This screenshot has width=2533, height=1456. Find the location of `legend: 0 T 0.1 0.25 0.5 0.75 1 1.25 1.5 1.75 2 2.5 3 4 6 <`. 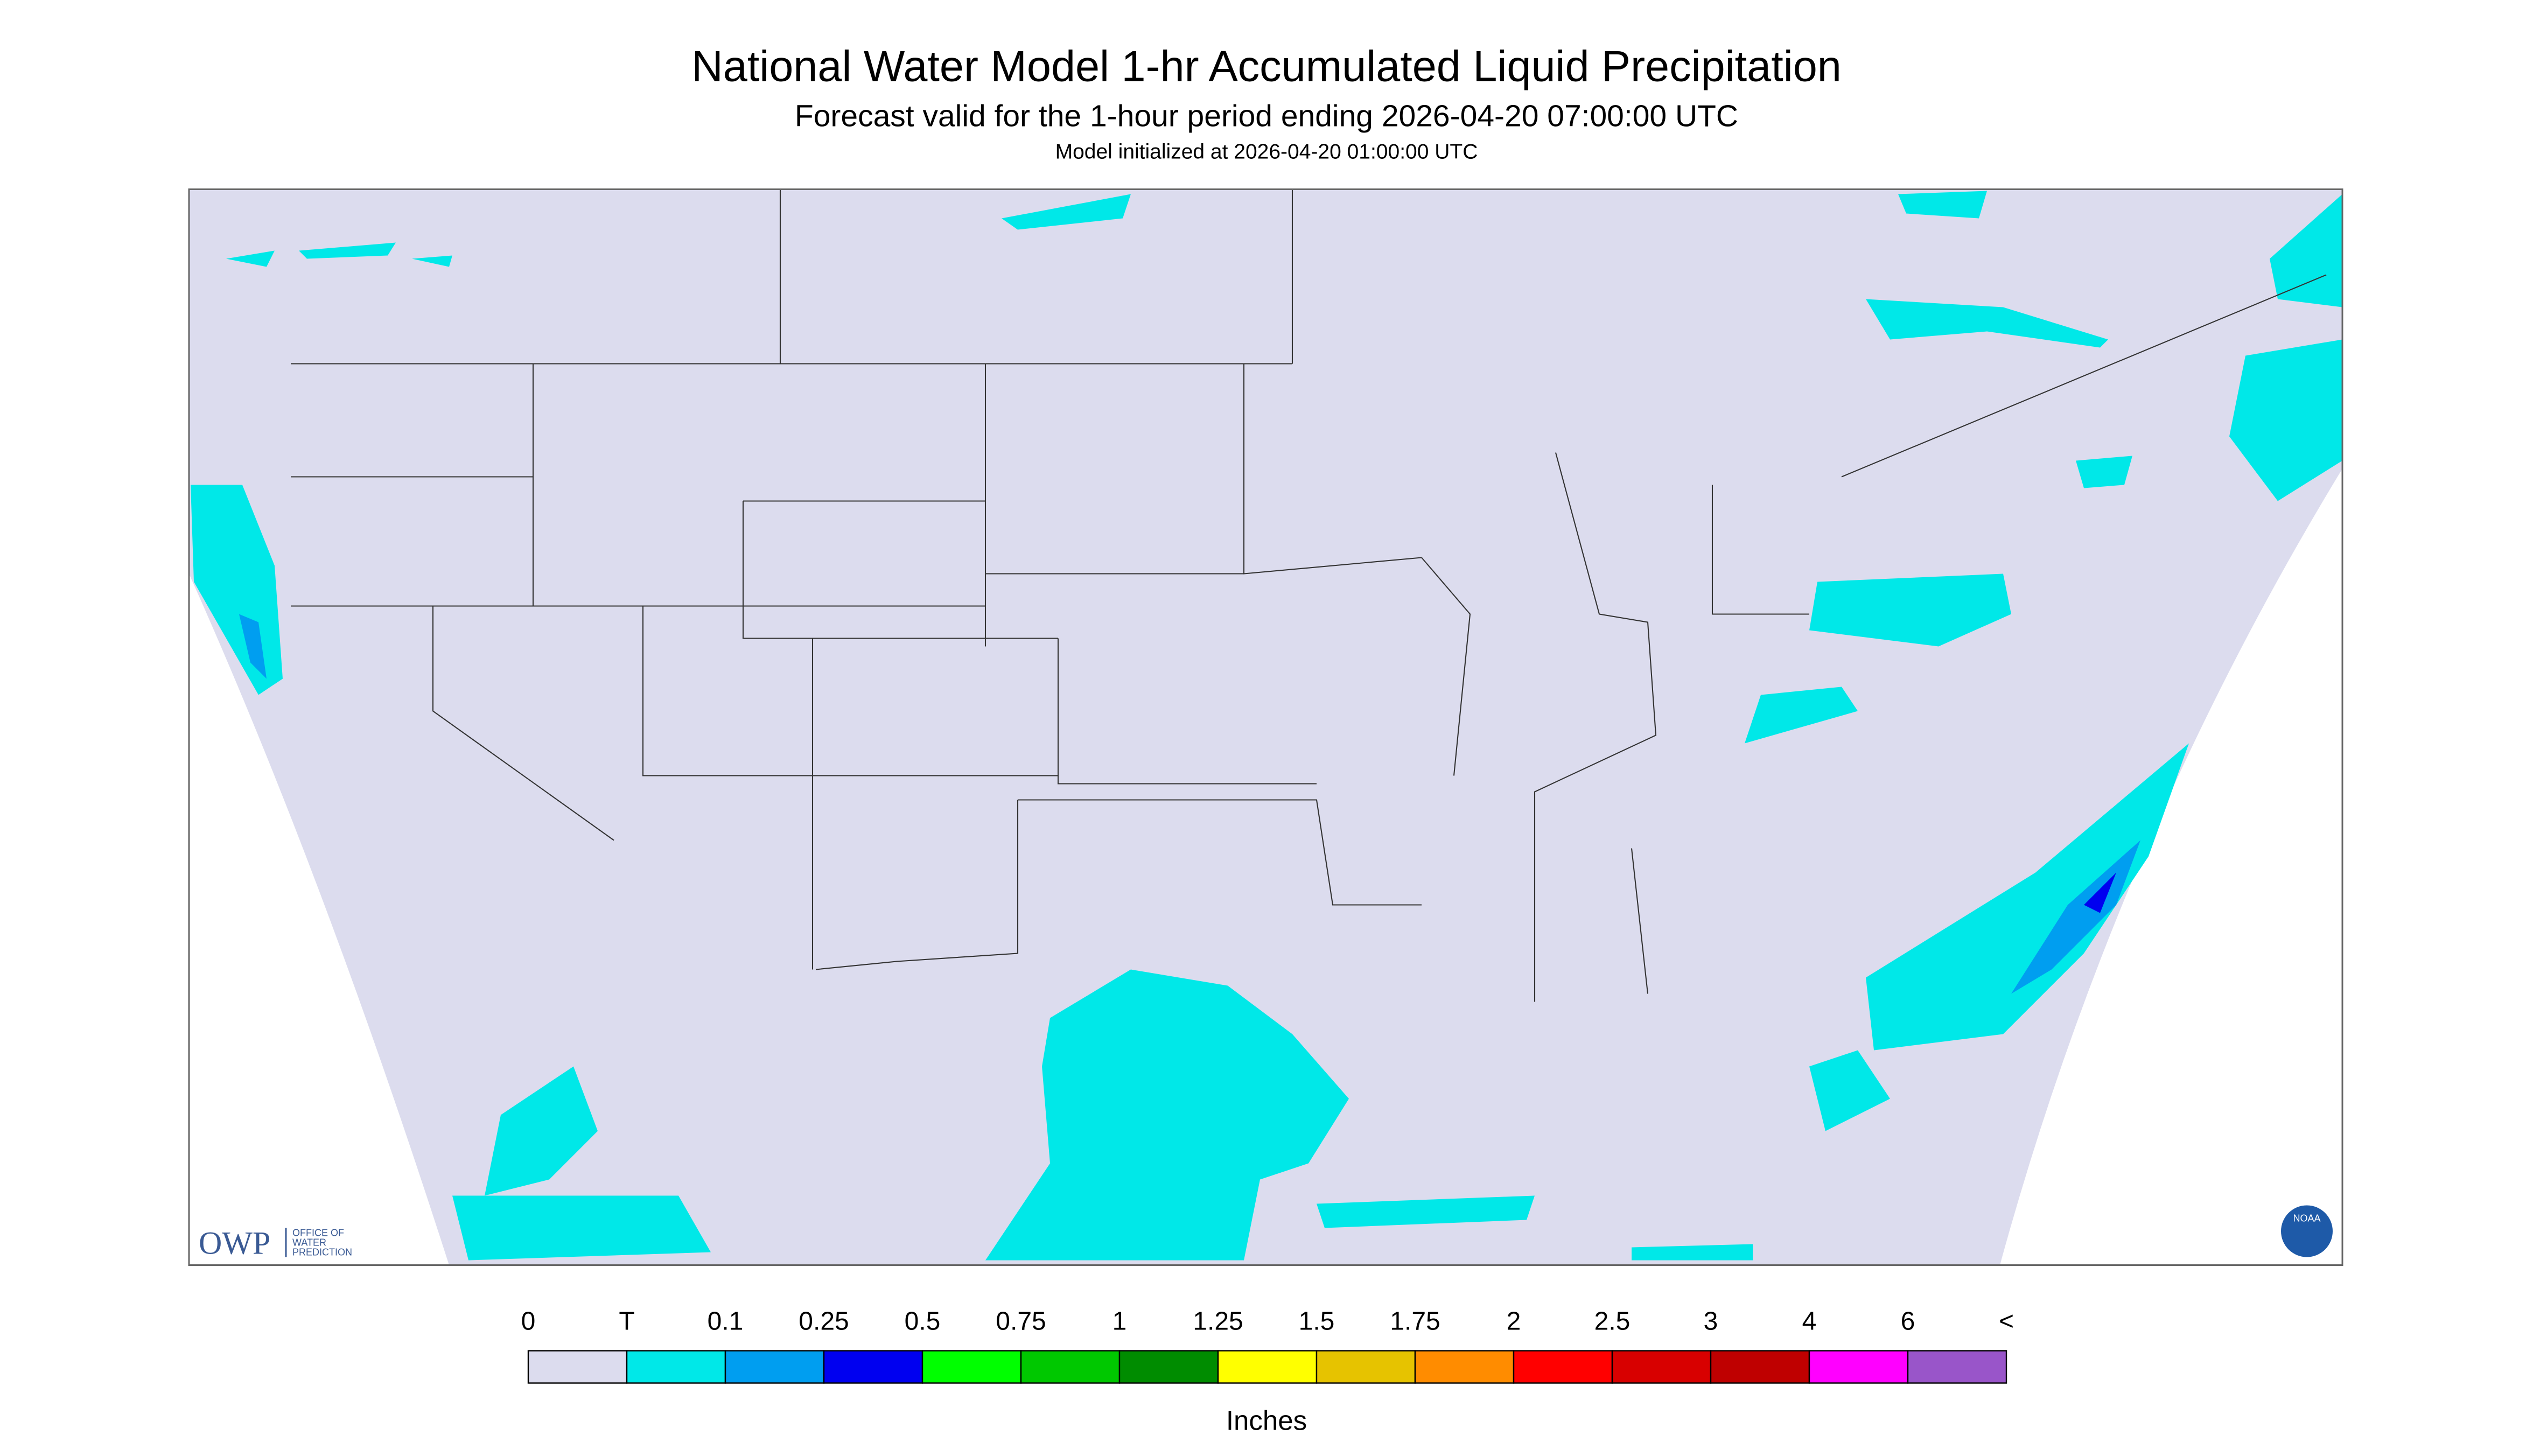

legend: 0 T 0.1 0.25 0.5 0.75 1 1.25 1.5 1.75 2 2.5 3 4 6 < is located at coordinates (1267, 1345).